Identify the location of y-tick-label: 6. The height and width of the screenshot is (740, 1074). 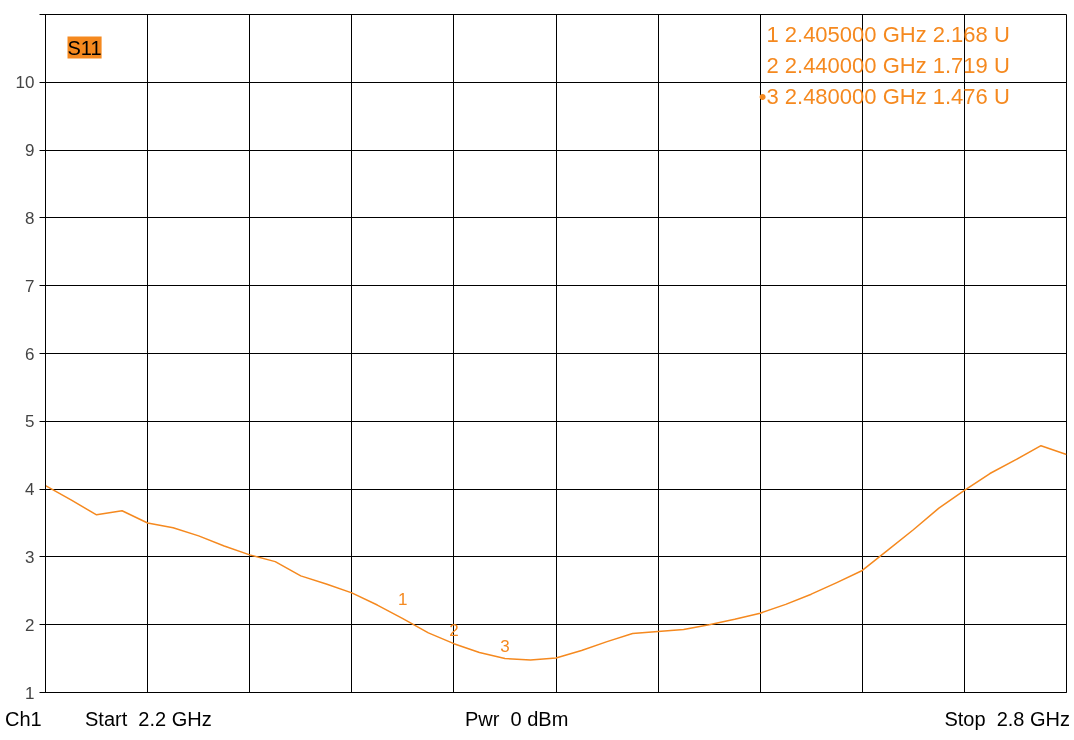
(30, 354).